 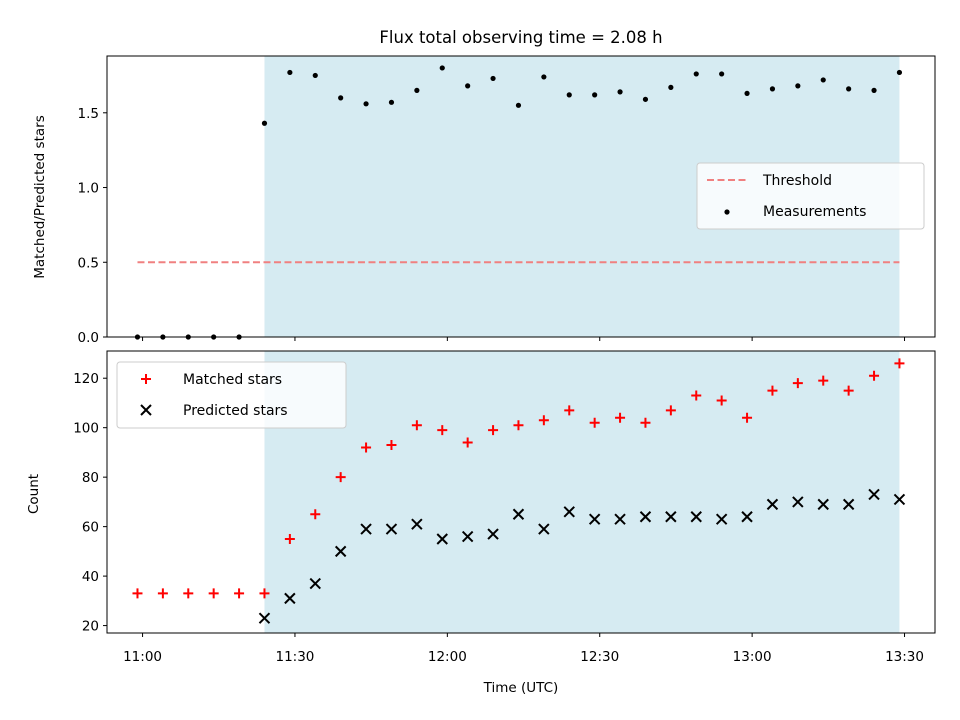 What do you see at coordinates (520, 37) in the screenshot?
I see `chart-title: Flux total observing time = 2.08 h` at bounding box center [520, 37].